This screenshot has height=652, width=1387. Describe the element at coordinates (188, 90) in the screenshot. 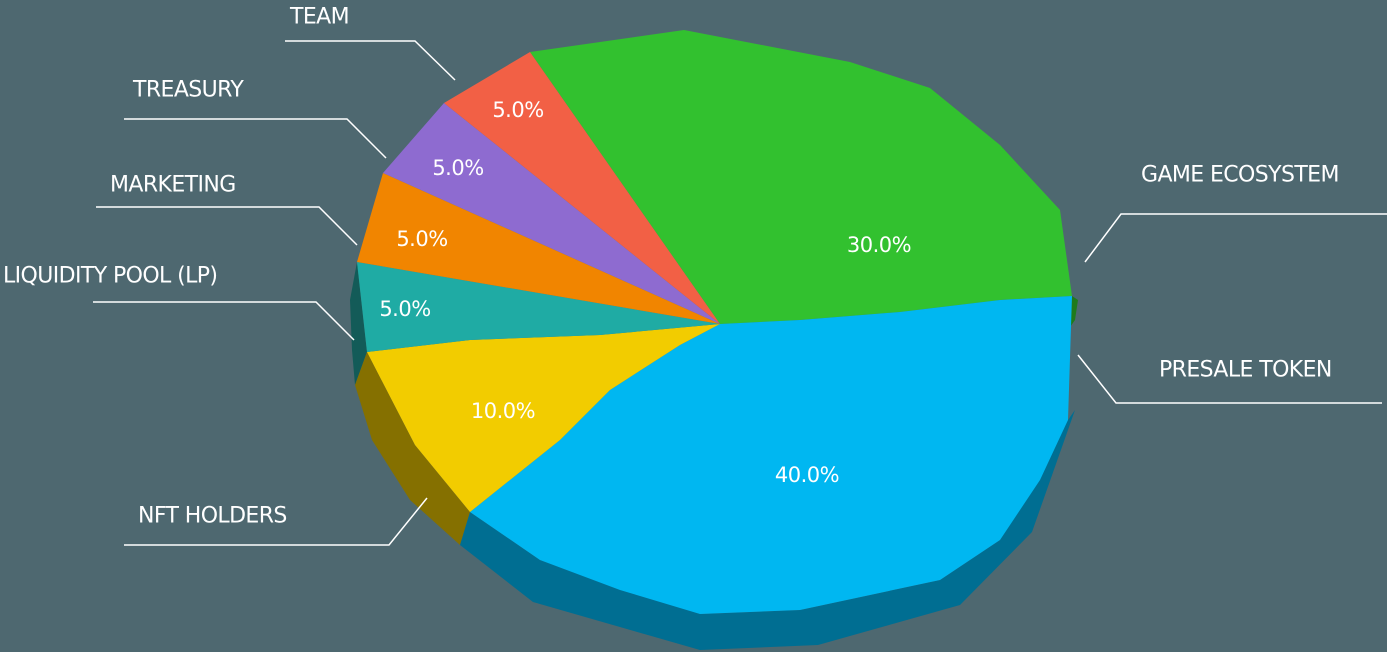

I see `legend-label-treasury: TREASURY` at that location.